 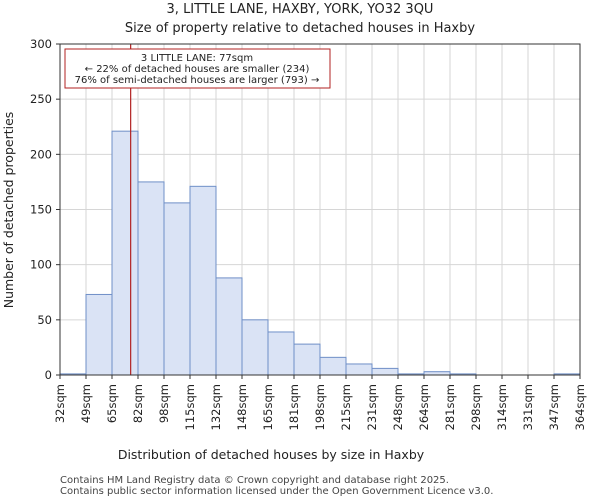 What do you see at coordinates (86, 403) in the screenshot?
I see `x-tick-label-49sqm: 49sqm` at bounding box center [86, 403].